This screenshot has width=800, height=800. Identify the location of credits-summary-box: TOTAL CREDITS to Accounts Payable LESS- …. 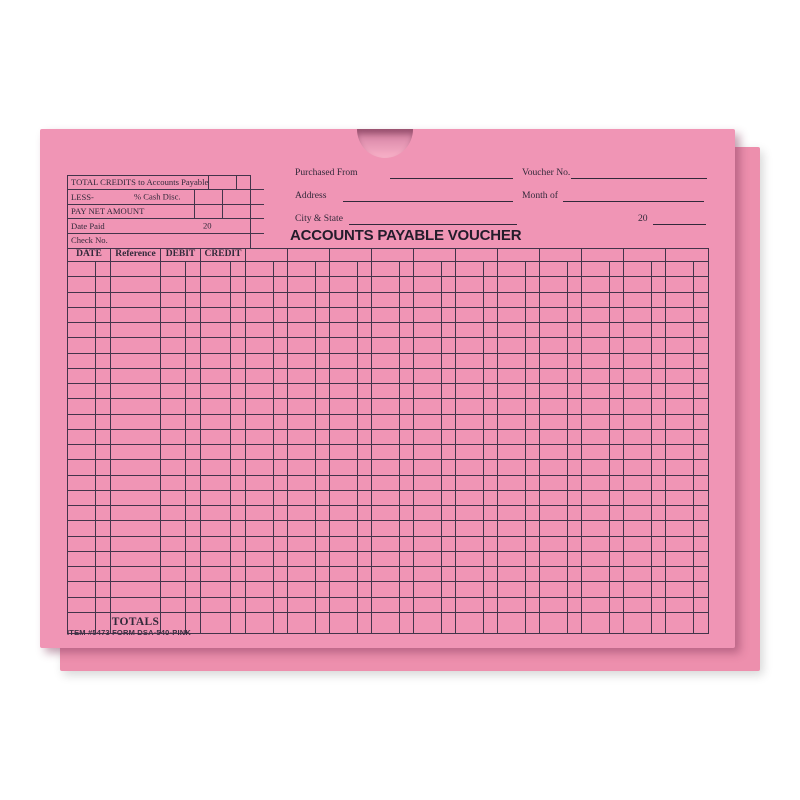
(166, 212).